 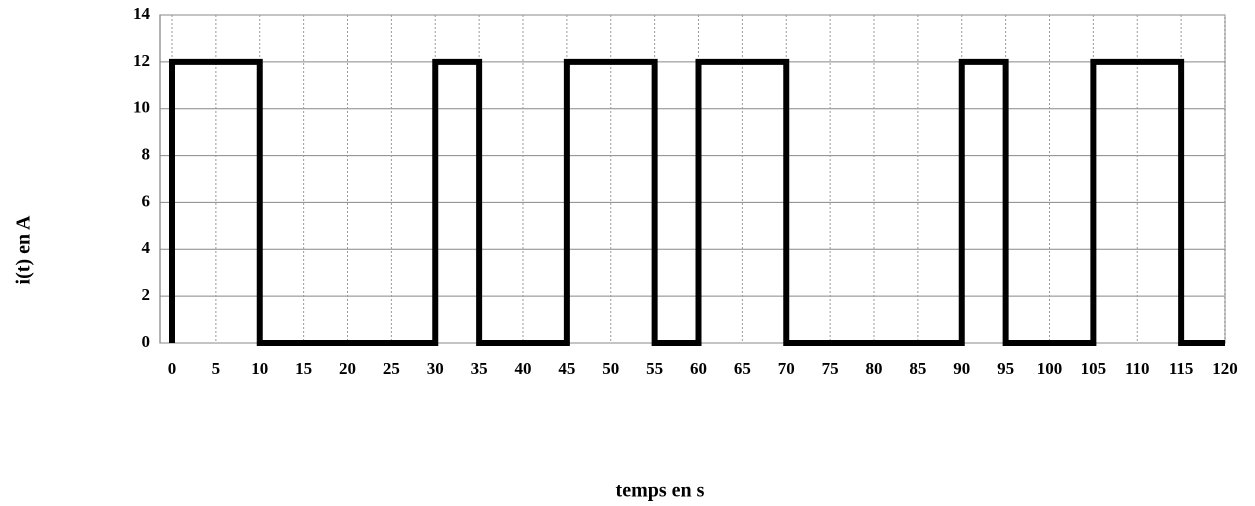 I want to click on x-tick-label: 25, so click(x=391, y=368).